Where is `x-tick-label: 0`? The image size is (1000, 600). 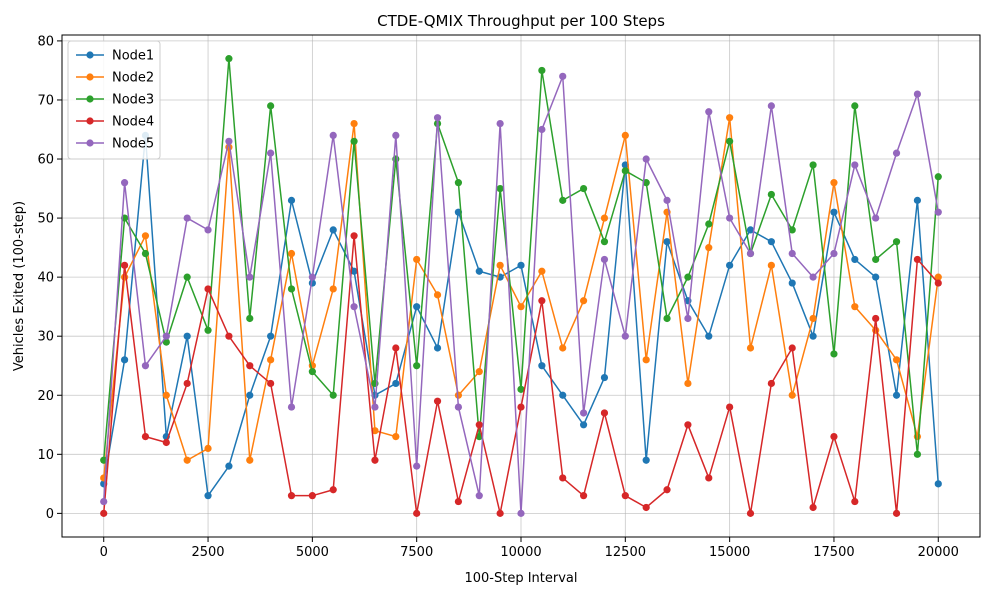
x-tick-label: 0 is located at coordinates (104, 552).